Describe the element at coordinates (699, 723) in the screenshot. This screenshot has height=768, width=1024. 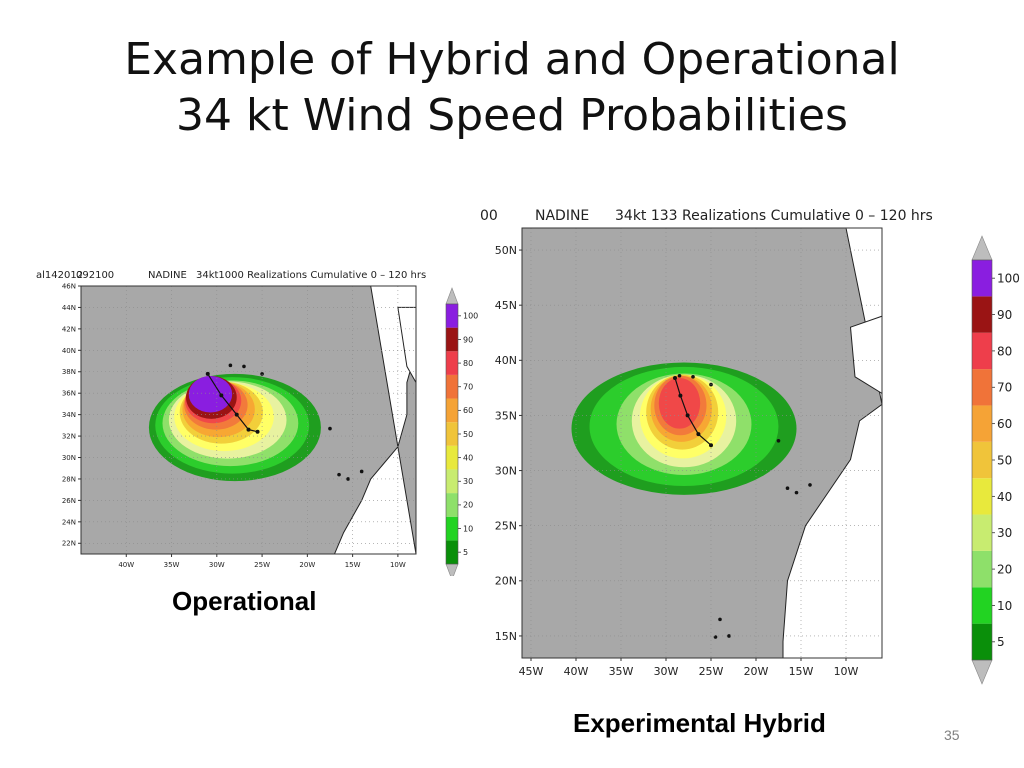
I see `hybrid-caption: Experimental Hybrid` at that location.